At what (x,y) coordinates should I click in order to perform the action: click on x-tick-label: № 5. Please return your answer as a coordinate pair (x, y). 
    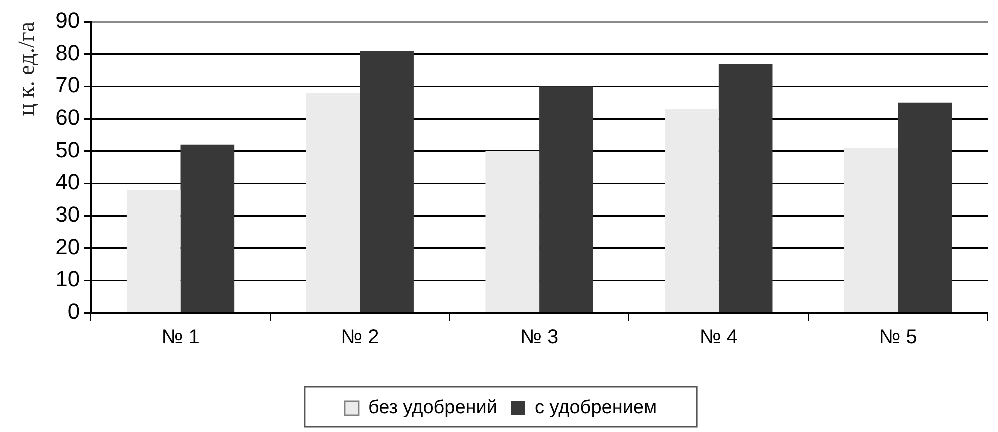
    Looking at the image, I should click on (898, 337).